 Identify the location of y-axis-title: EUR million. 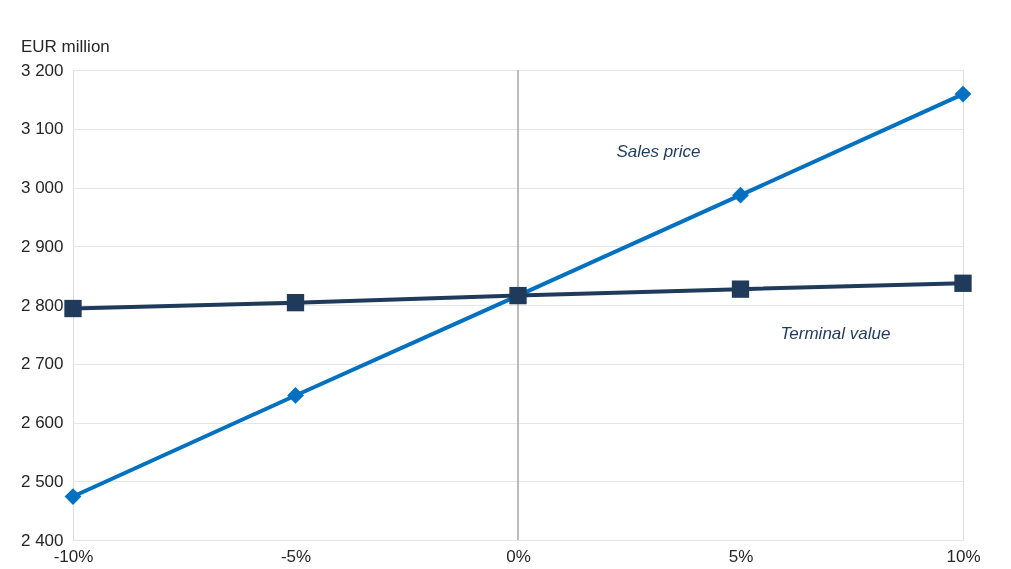
(65, 46).